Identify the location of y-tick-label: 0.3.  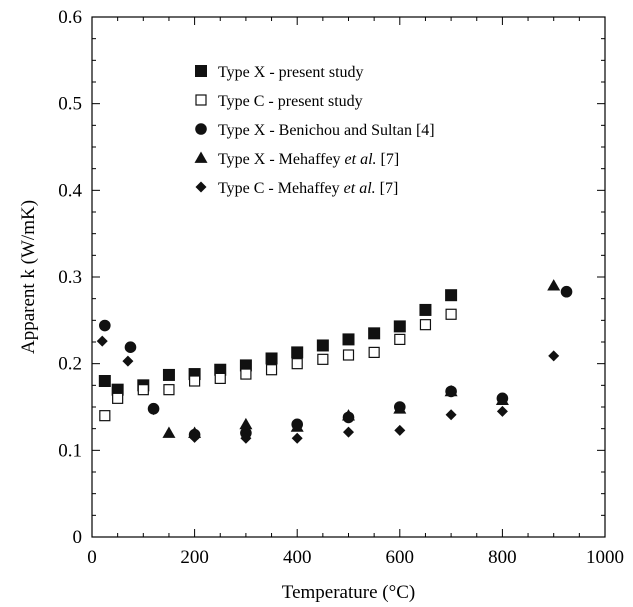
(70, 277).